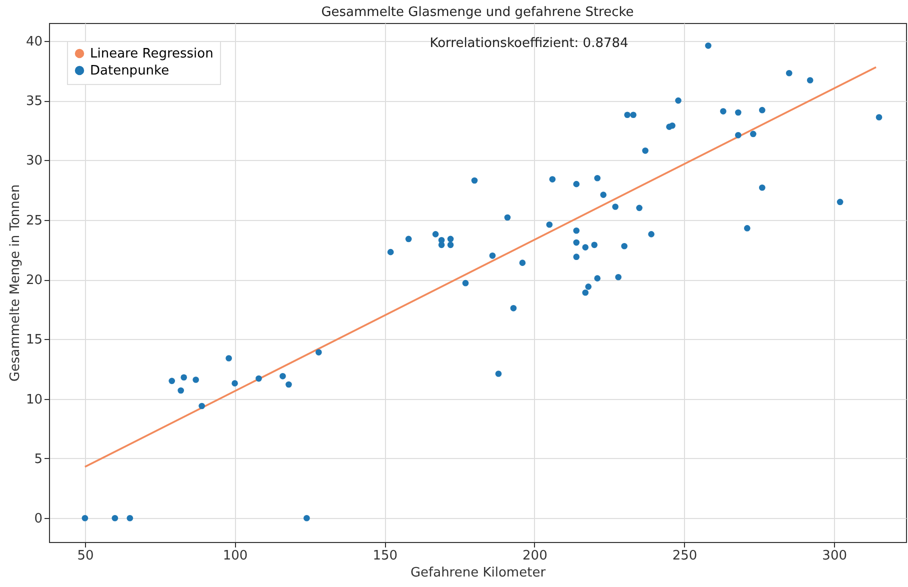 The width and height of the screenshot is (908, 587). I want to click on y-tick-label: 35, so click(34, 102).